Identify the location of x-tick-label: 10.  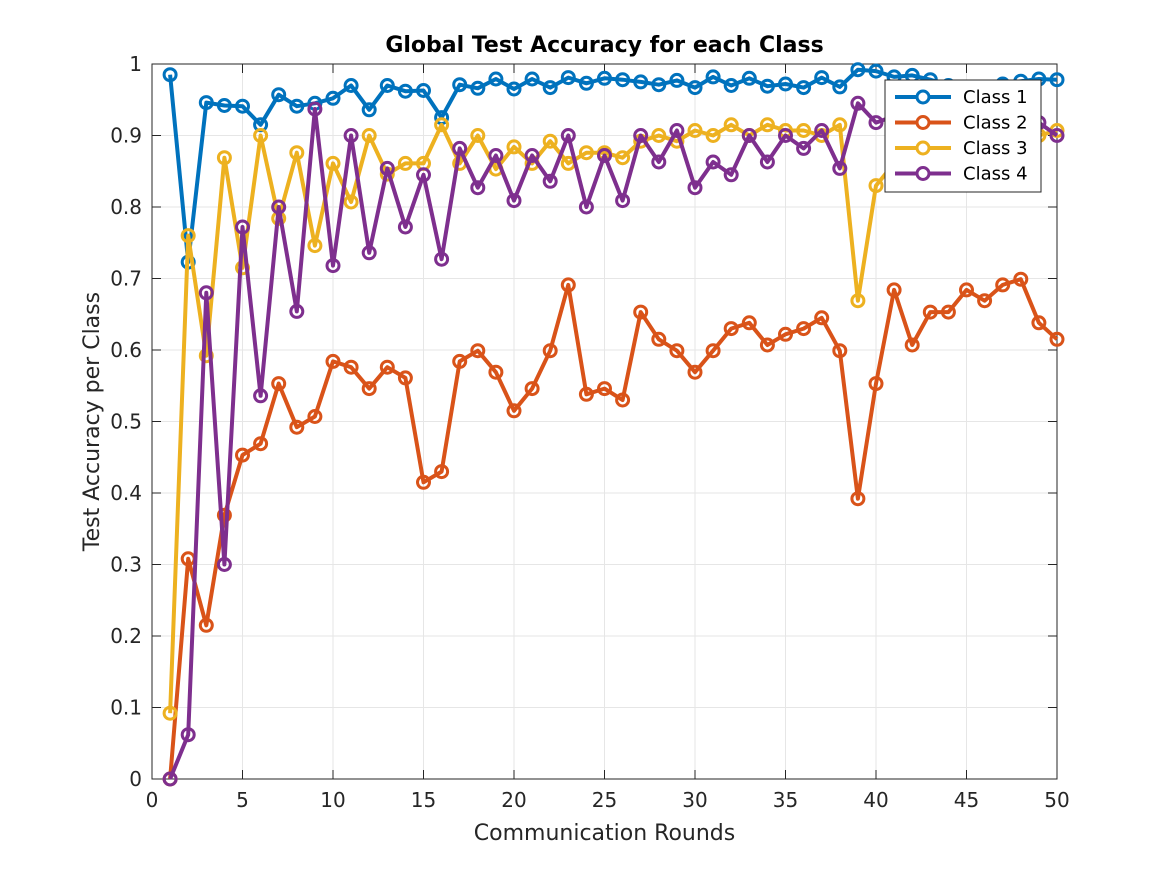
(332, 800).